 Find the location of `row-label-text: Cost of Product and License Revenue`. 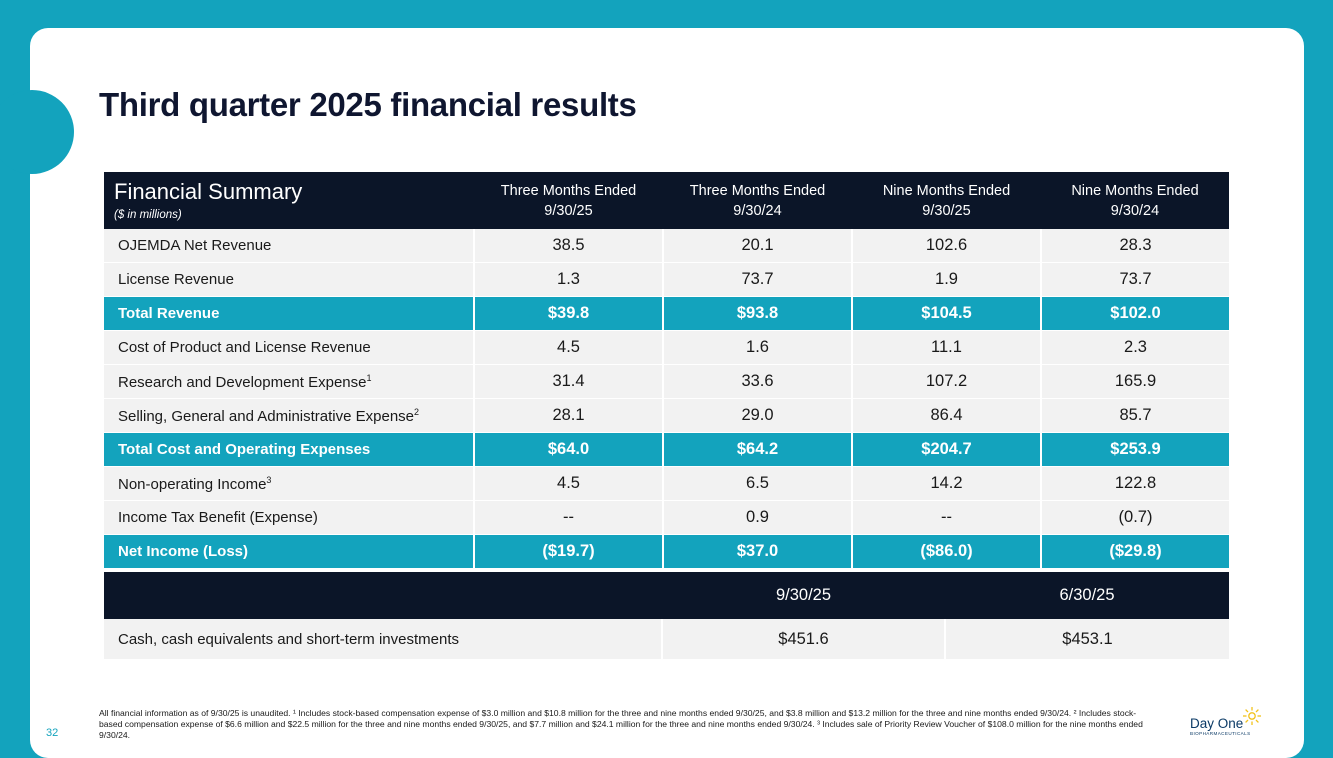

row-label-text: Cost of Product and License Revenue is located at coordinates (244, 347).